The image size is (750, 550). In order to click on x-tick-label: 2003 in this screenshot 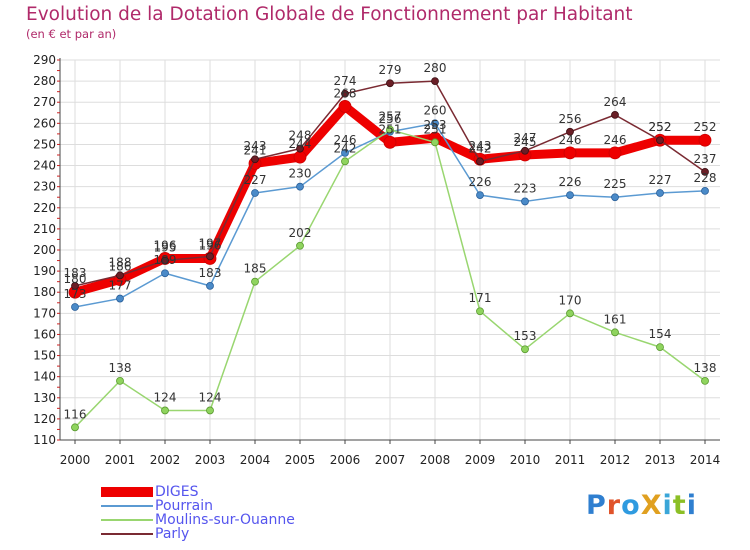, I will do `click(210, 460)`.